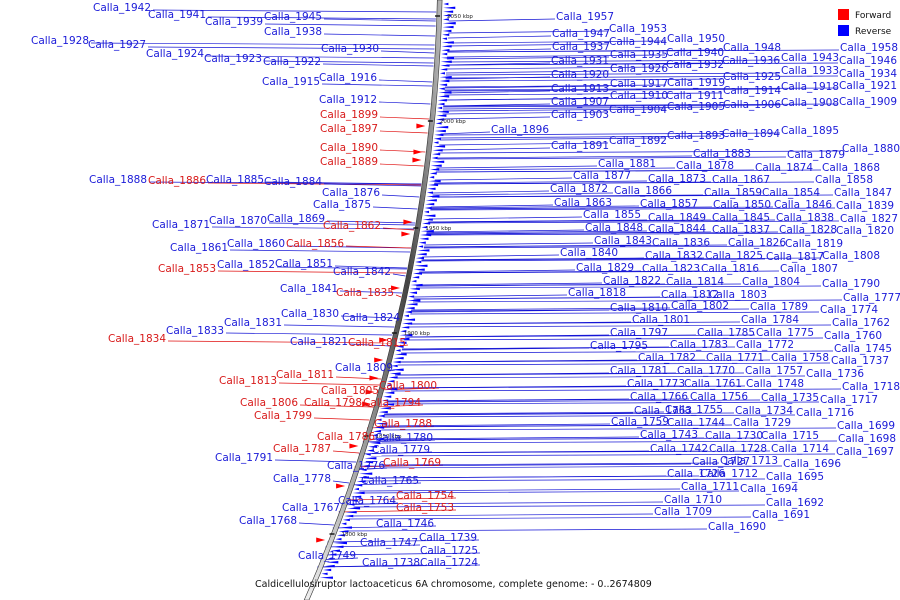  Describe the element at coordinates (579, 189) in the screenshot. I see `gene-label-calla-1872: Calla_1872` at that location.